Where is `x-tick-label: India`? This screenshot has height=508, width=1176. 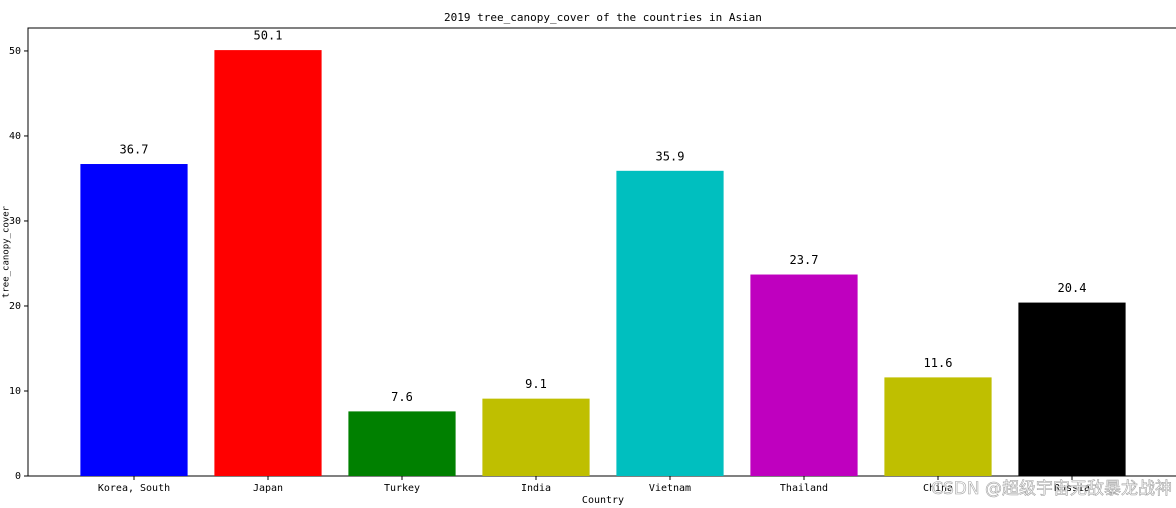
x-tick-label: India is located at coordinates (536, 488).